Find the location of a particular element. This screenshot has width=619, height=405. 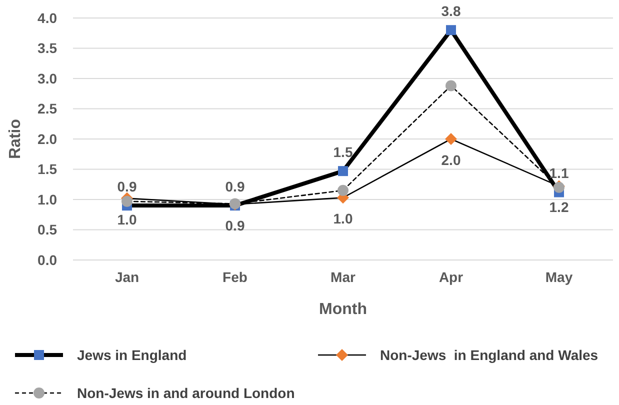

text: 3.0 is located at coordinates (47, 78).